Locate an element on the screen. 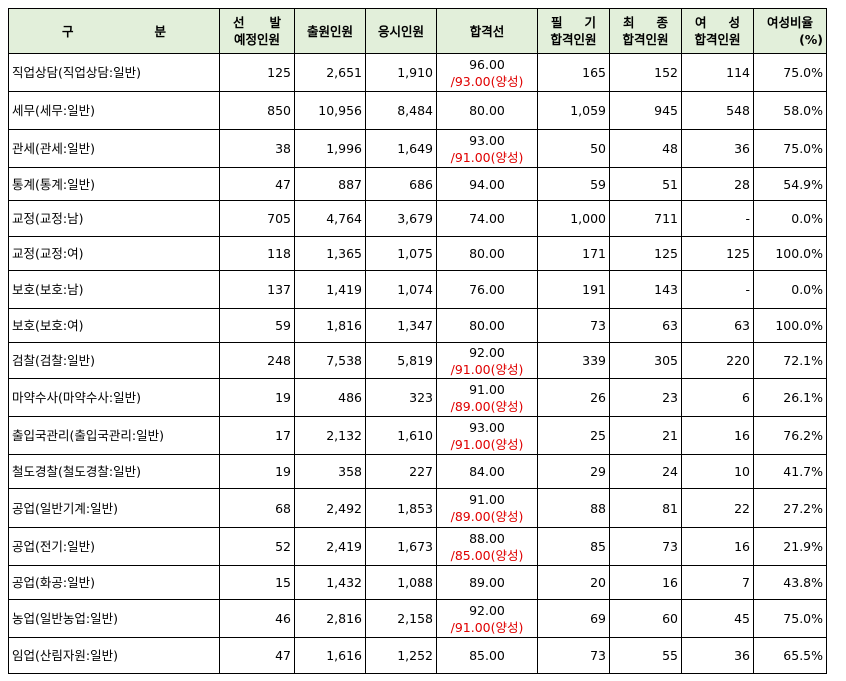  cell-female-ratio: 0.0% is located at coordinates (790, 289).